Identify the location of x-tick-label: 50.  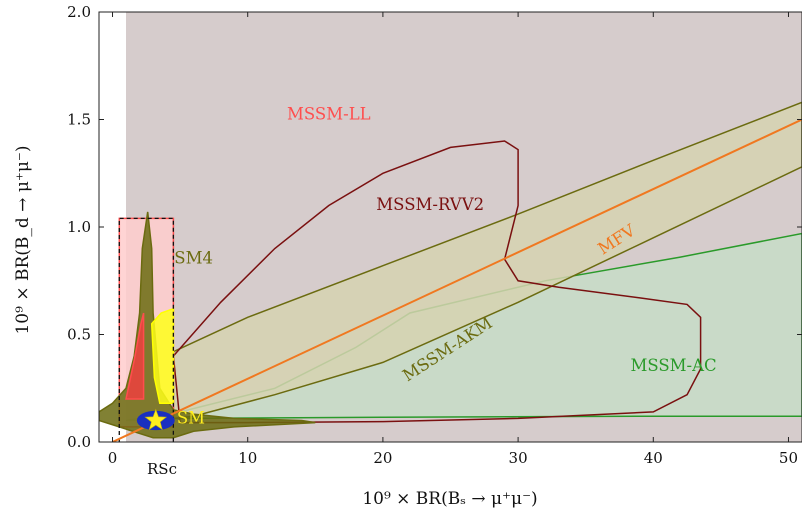
(788, 458).